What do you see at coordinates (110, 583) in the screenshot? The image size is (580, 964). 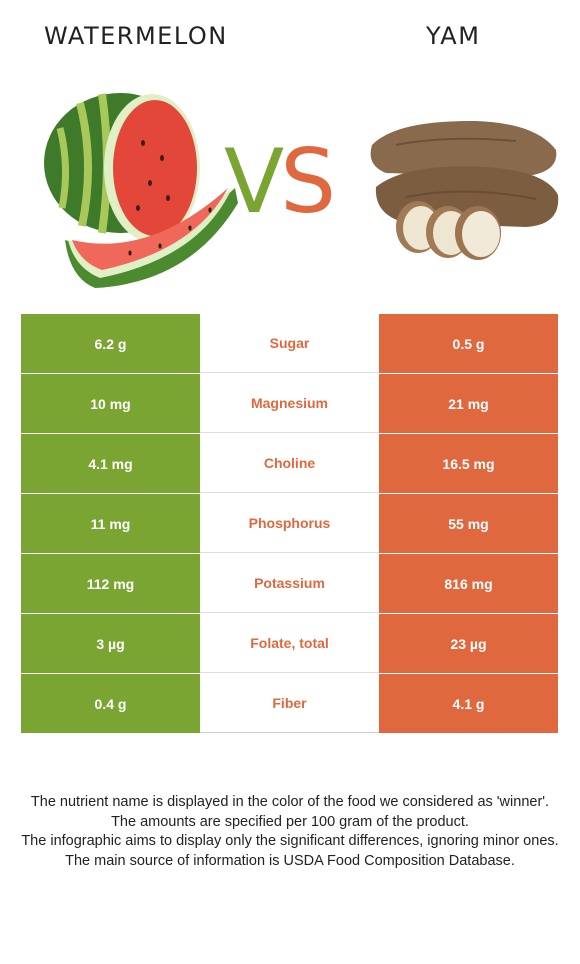 I see `watermelon-value: 112 mg` at bounding box center [110, 583].